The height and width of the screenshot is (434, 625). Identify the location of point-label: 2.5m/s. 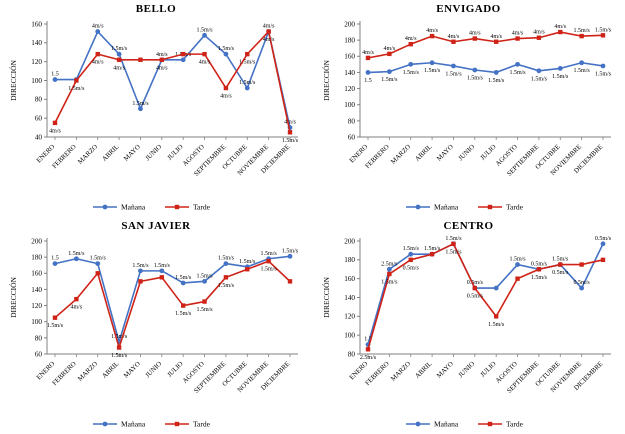
(367, 358).